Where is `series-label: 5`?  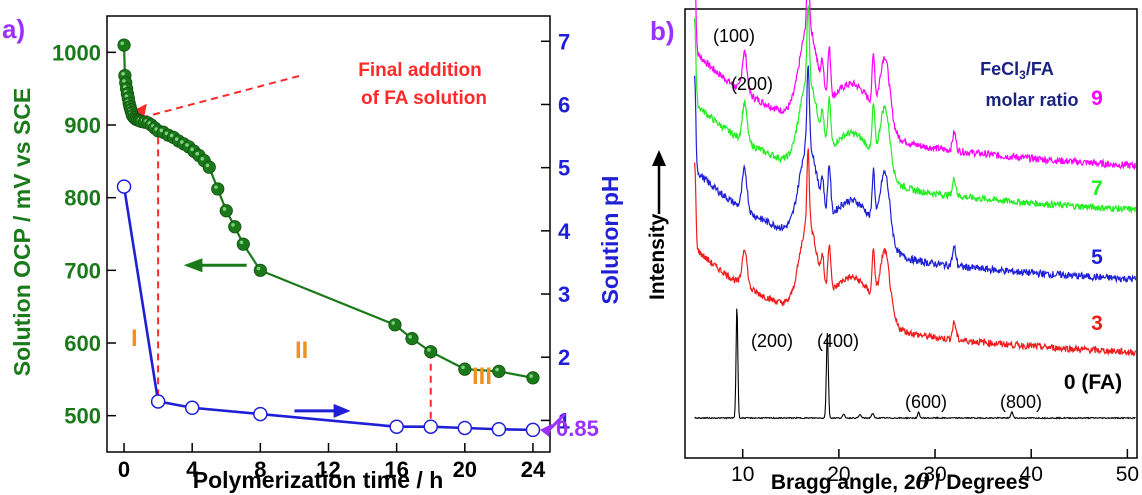 series-label: 5 is located at coordinates (1097, 257).